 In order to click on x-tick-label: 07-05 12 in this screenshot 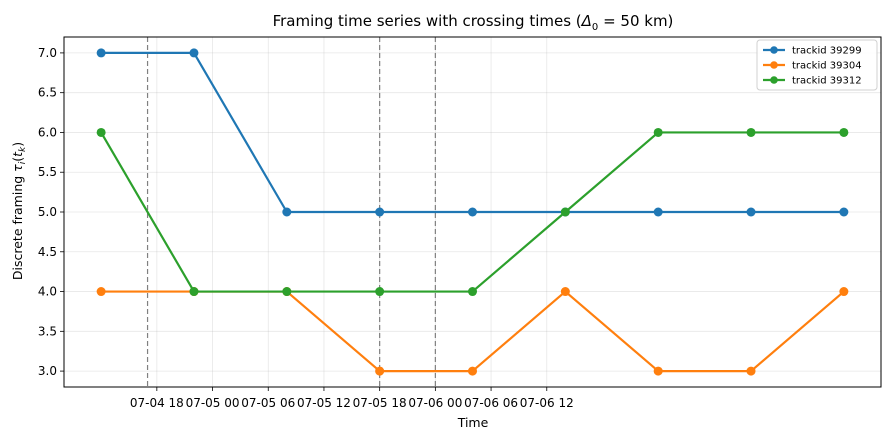, I will do `click(324, 403)`.